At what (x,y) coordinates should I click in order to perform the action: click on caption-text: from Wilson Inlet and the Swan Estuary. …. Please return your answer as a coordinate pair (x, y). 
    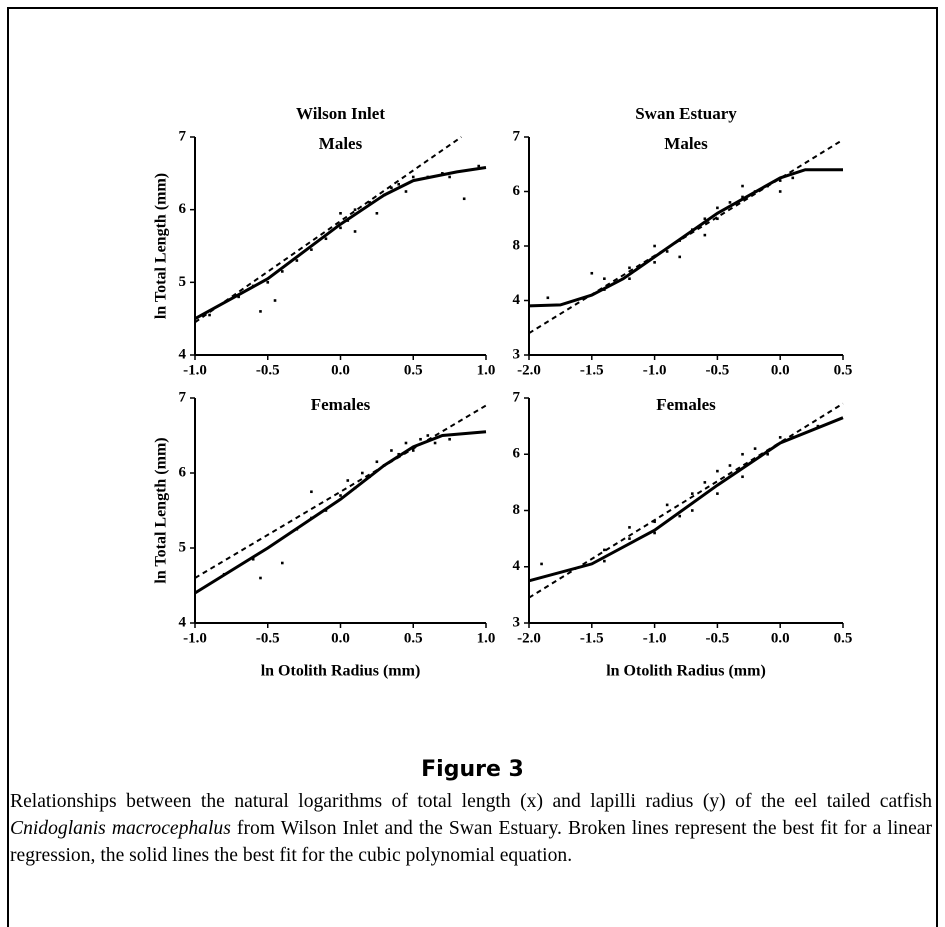
    Looking at the image, I should click on (471, 842).